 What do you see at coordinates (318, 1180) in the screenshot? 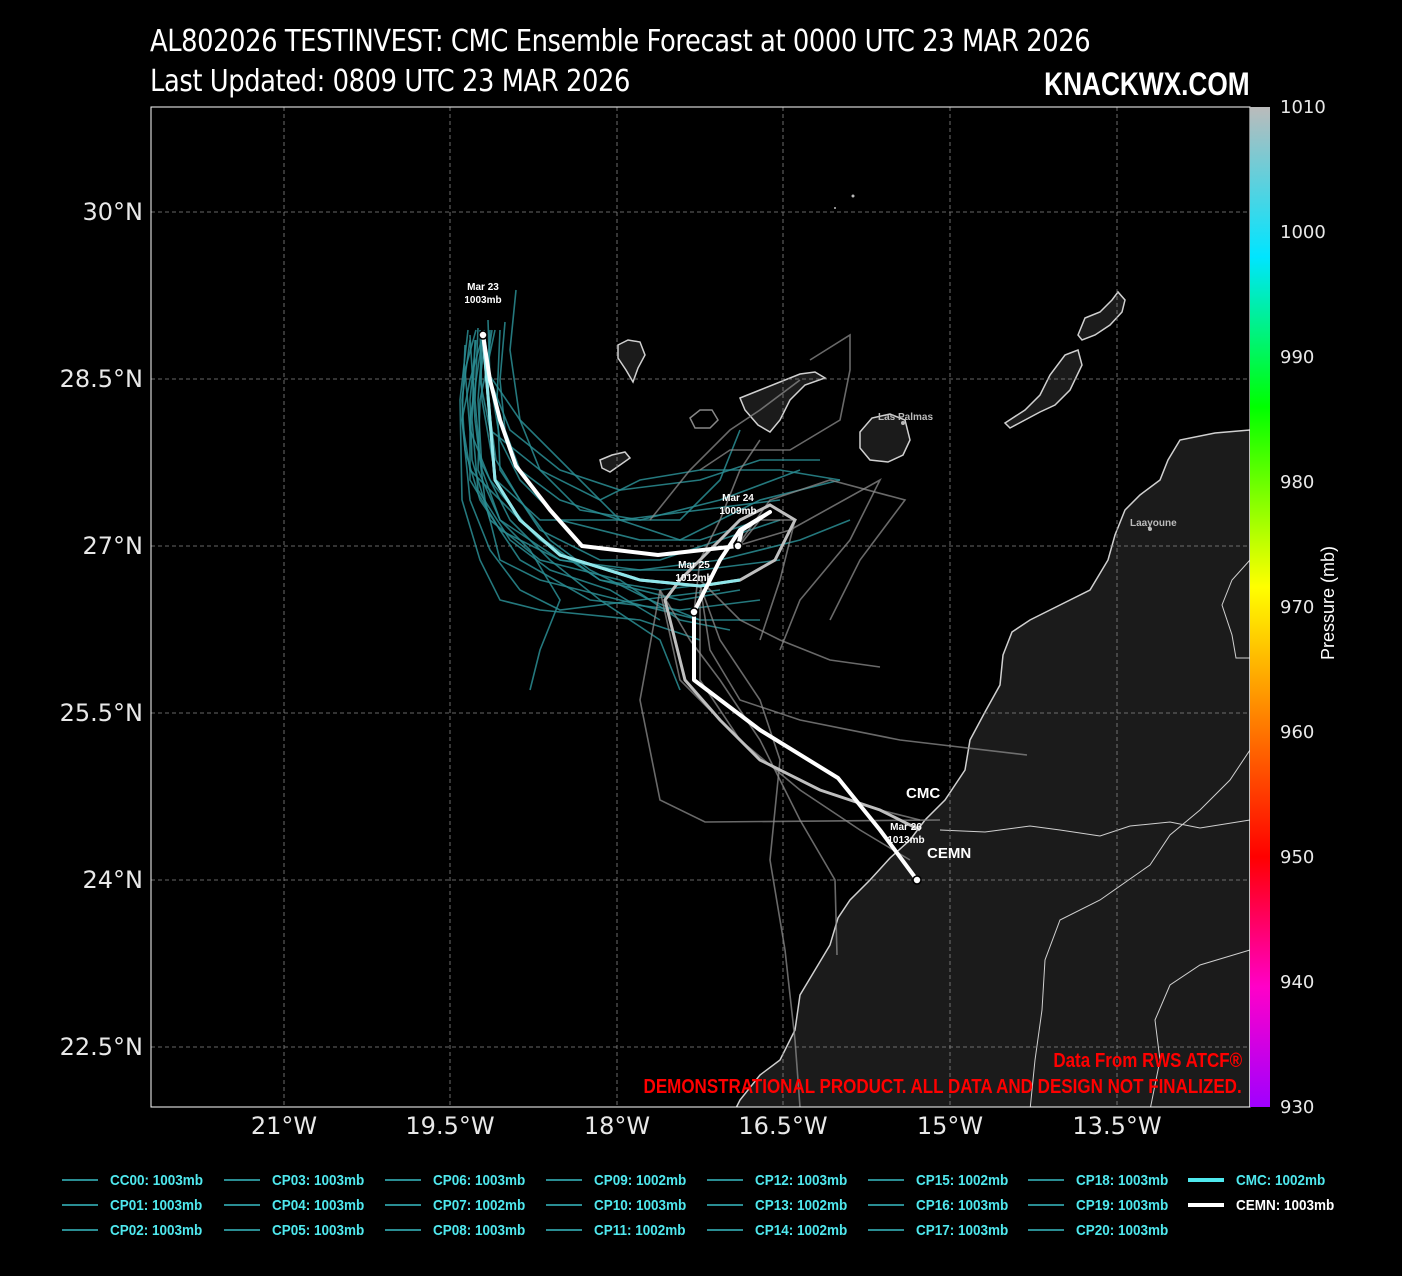
I see `legend-label: CP03: 1003mb` at bounding box center [318, 1180].